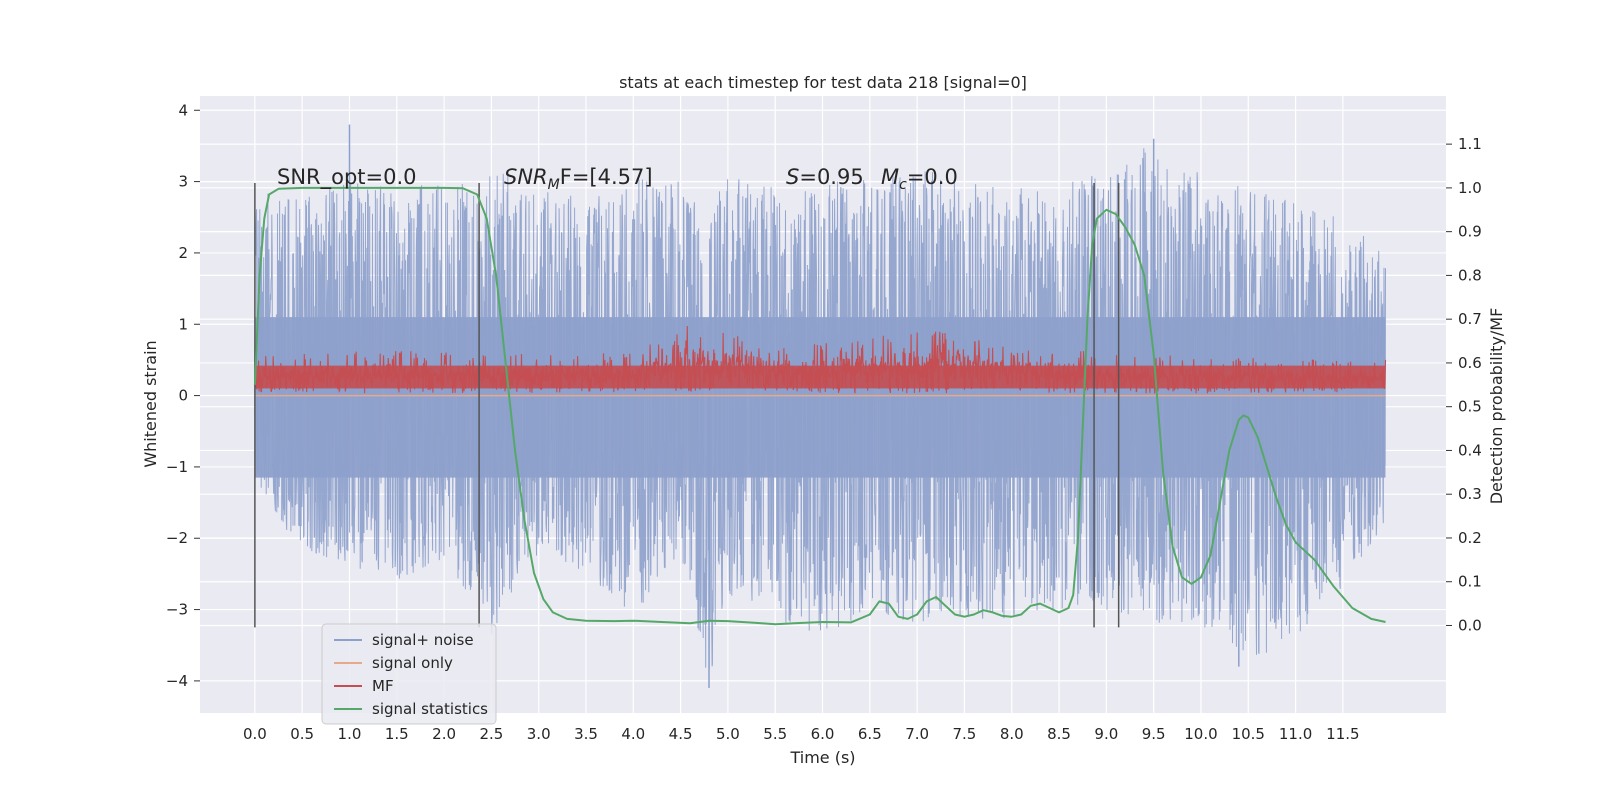 Image resolution: width=1600 pixels, height=800 pixels. I want to click on y2-tick-label: 0.9, so click(1470, 232).